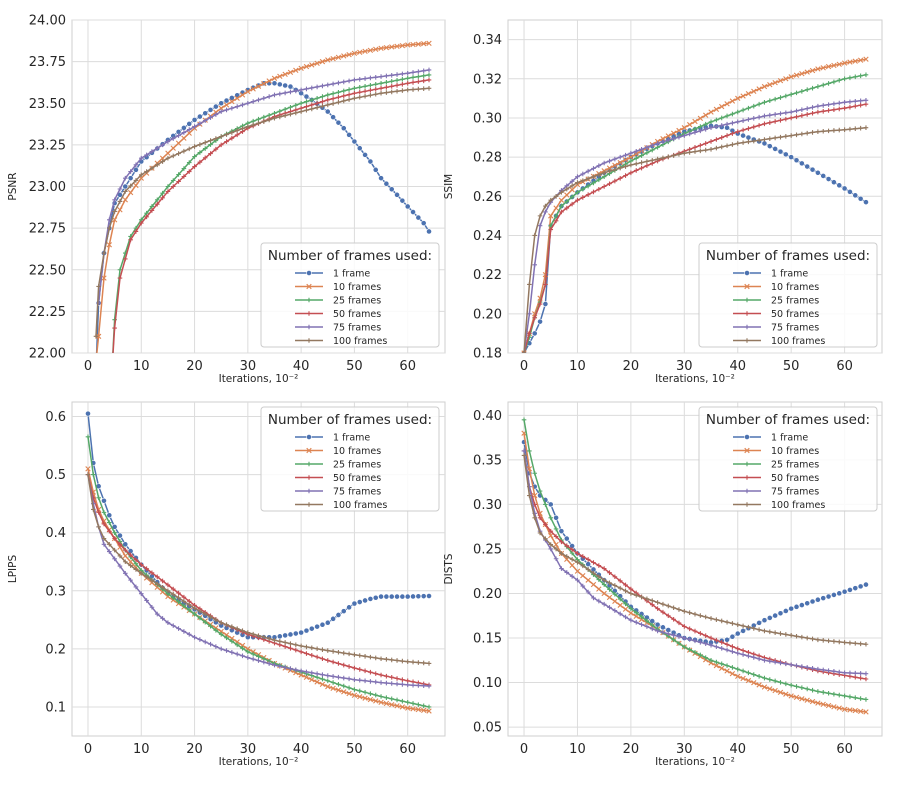 The width and height of the screenshot is (897, 785). I want to click on ssim-legend-label-50-frames: 50 frames, so click(795, 314).